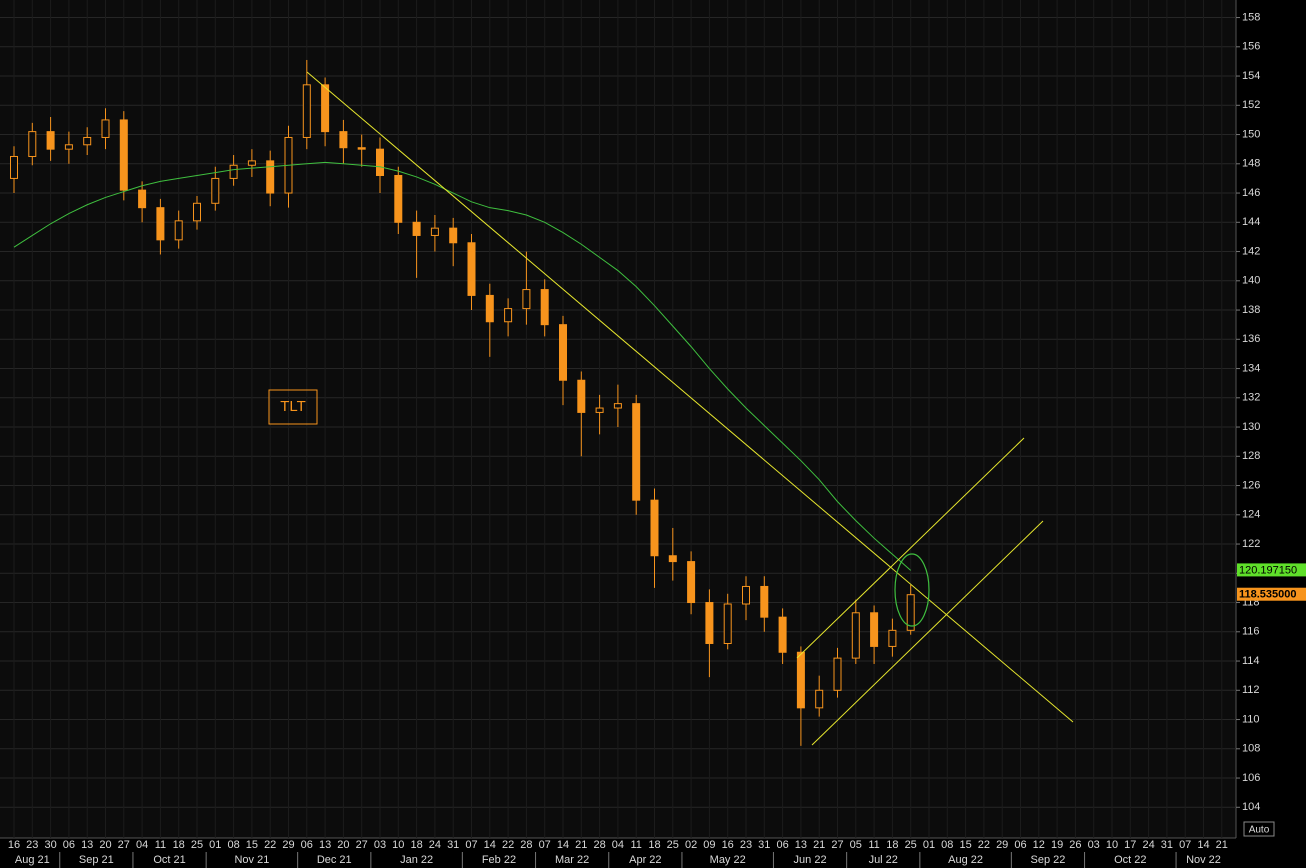 This screenshot has height=868, width=1306. Describe the element at coordinates (14, 845) in the screenshot. I see `x-tick-label: 16` at that location.